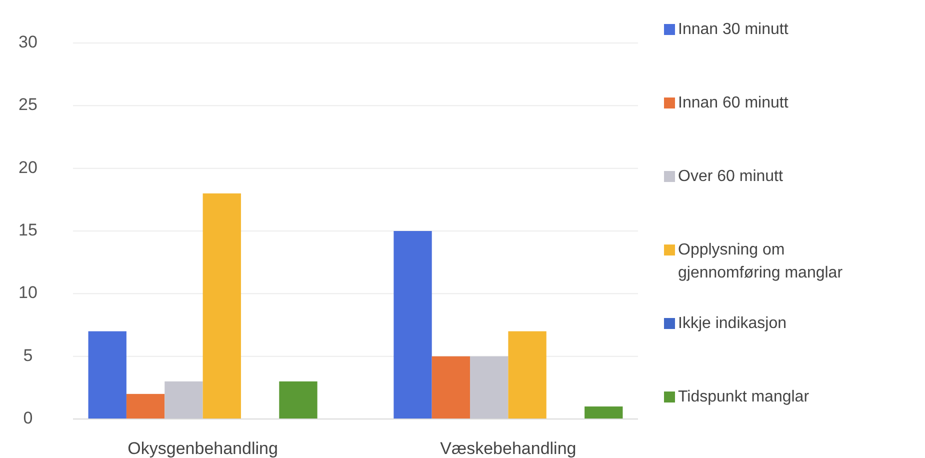 The width and height of the screenshot is (925, 458). Describe the element at coordinates (28, 42) in the screenshot. I see `y-tick-label: 30` at that location.